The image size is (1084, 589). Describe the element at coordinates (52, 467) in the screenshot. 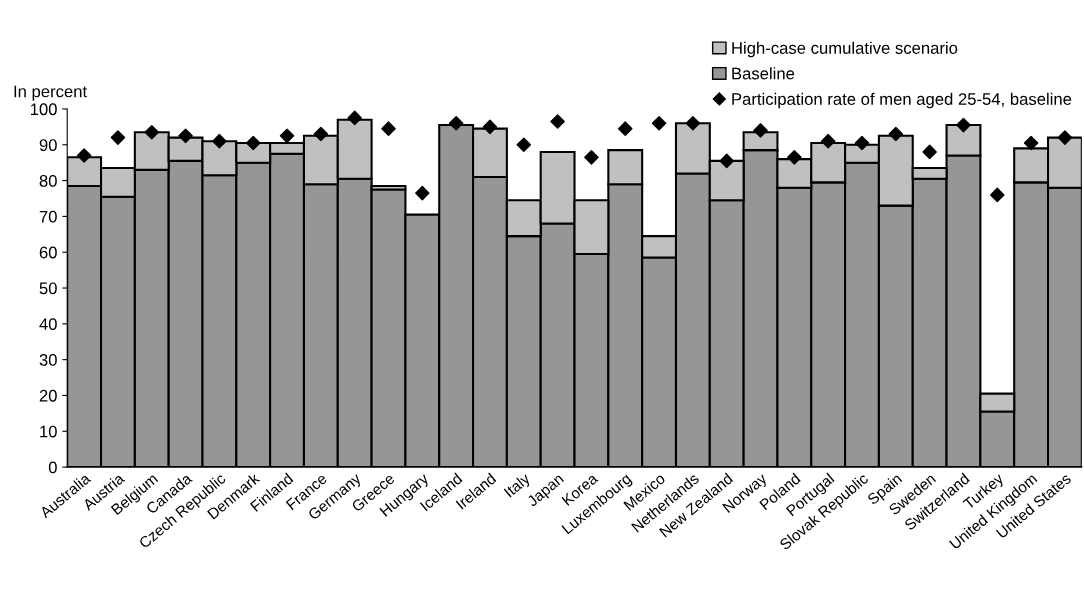

I see `y-tick-label: 0` at that location.